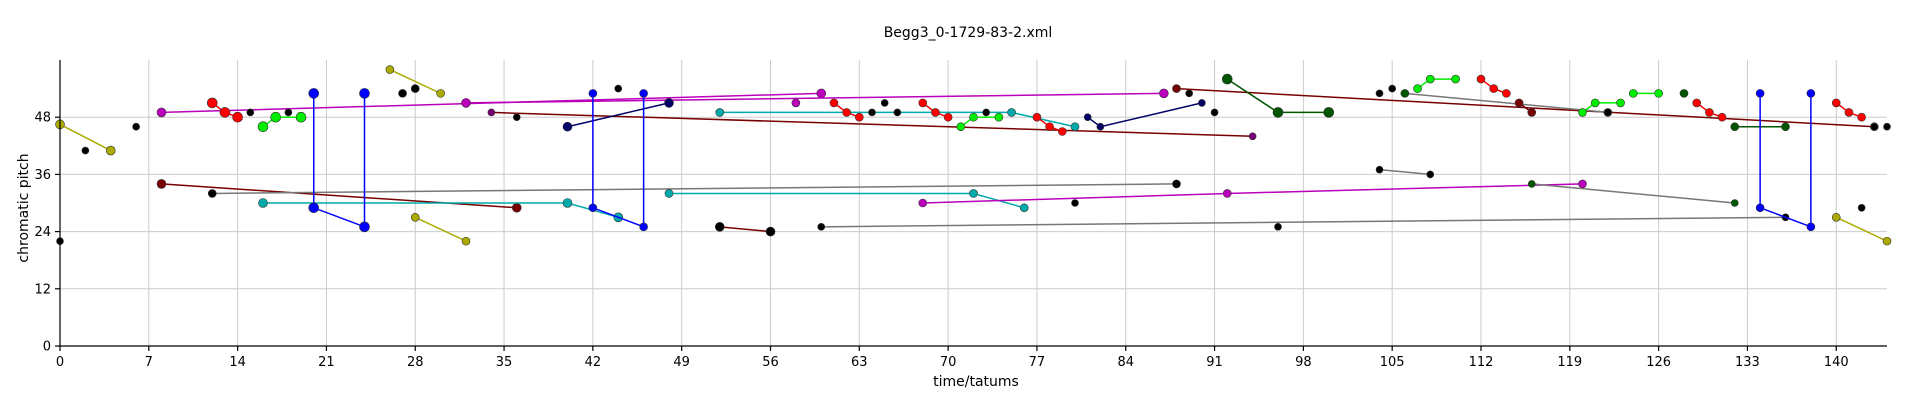  What do you see at coordinates (1658, 362) in the screenshot?
I see `x-tick-label: 126` at bounding box center [1658, 362].